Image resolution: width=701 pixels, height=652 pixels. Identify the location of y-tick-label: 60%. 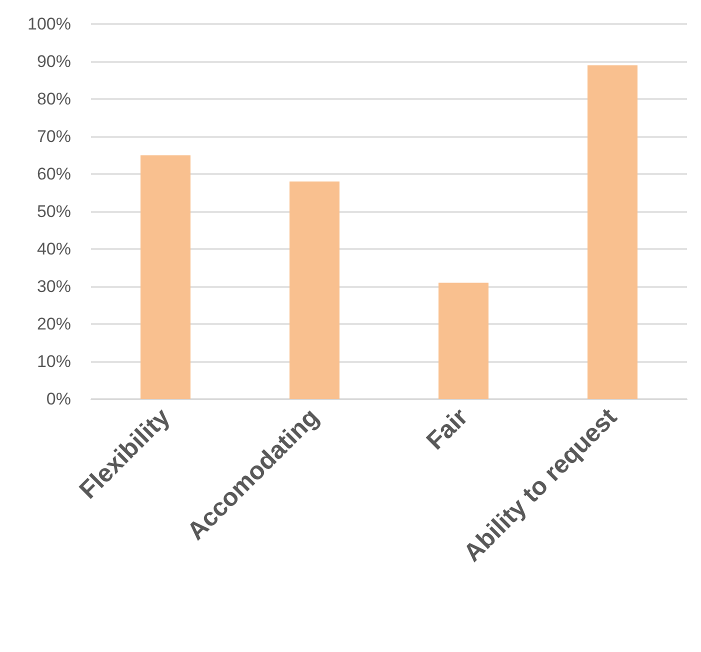
(53, 174).